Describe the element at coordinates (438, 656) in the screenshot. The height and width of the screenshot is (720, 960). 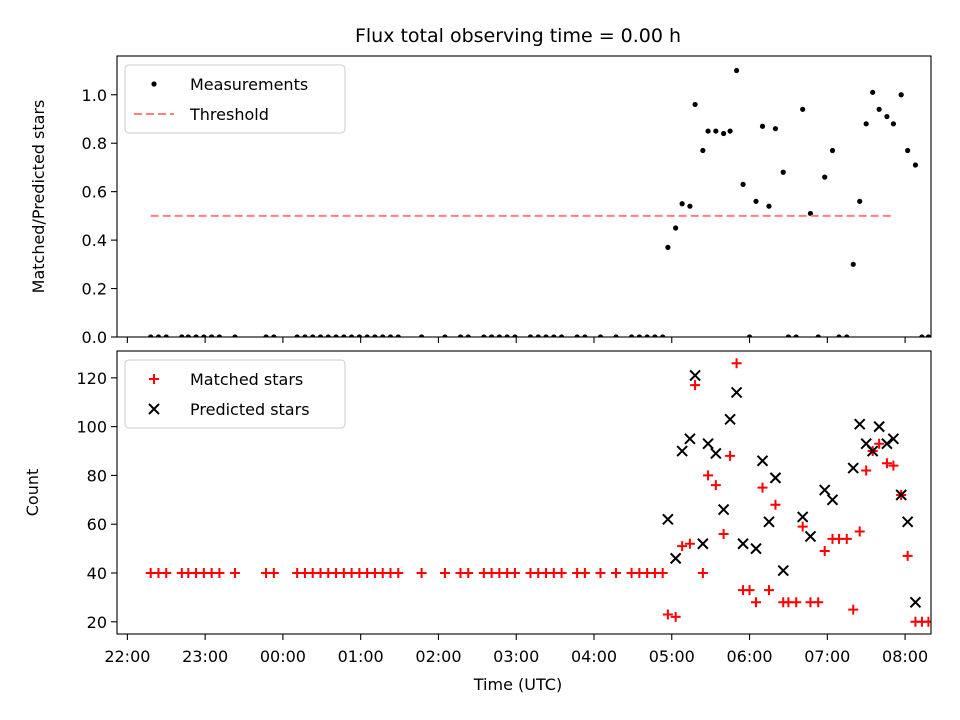
I see `x-tick-label: 02:00` at that location.